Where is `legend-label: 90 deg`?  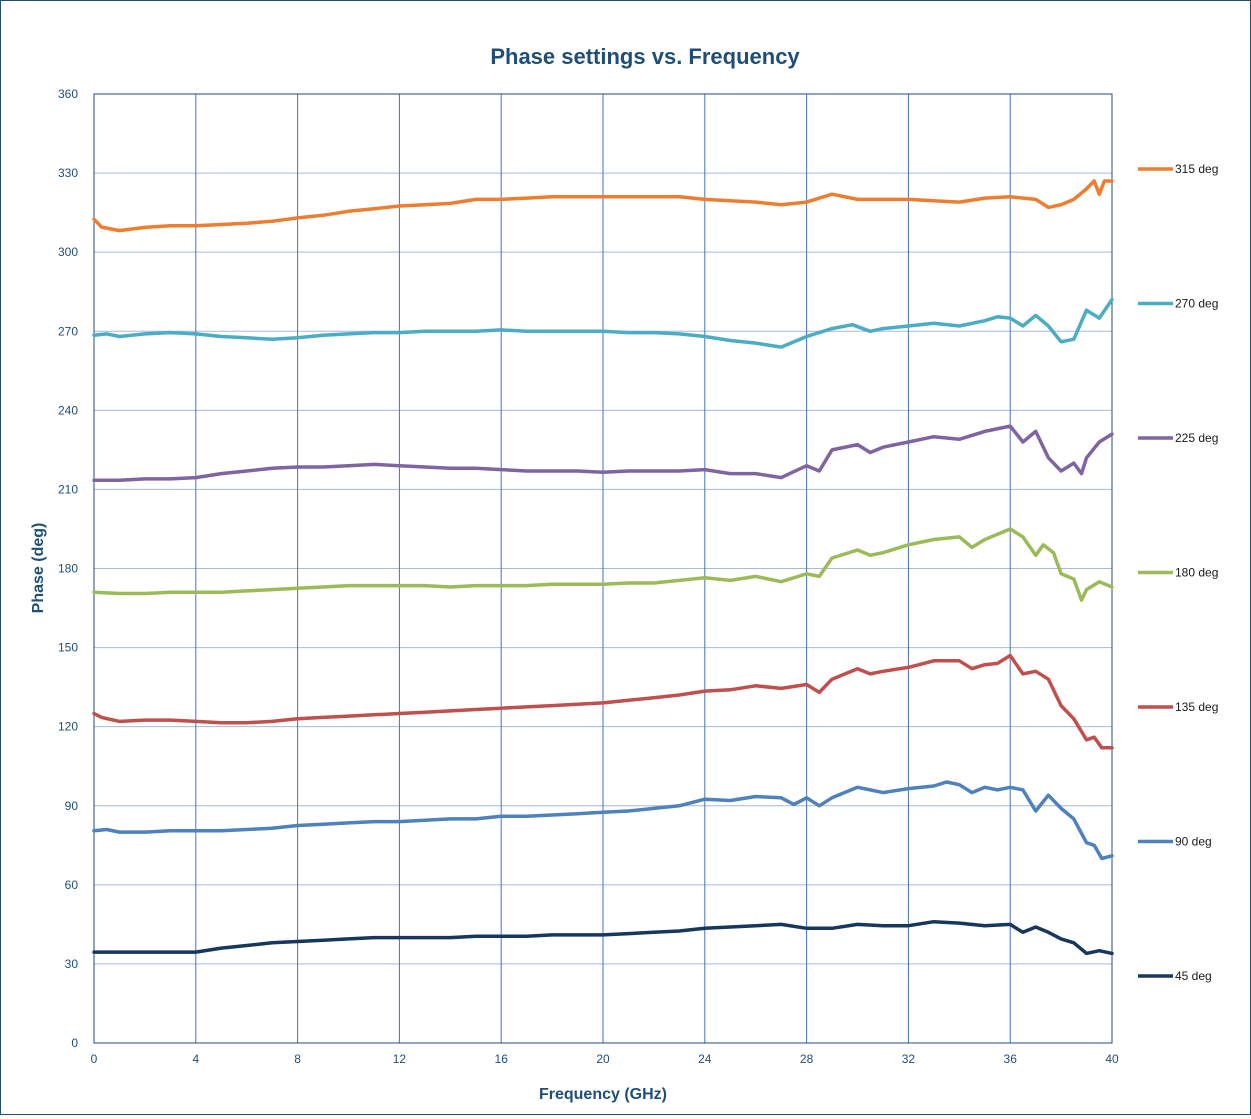 legend-label: 90 deg is located at coordinates (1193, 842).